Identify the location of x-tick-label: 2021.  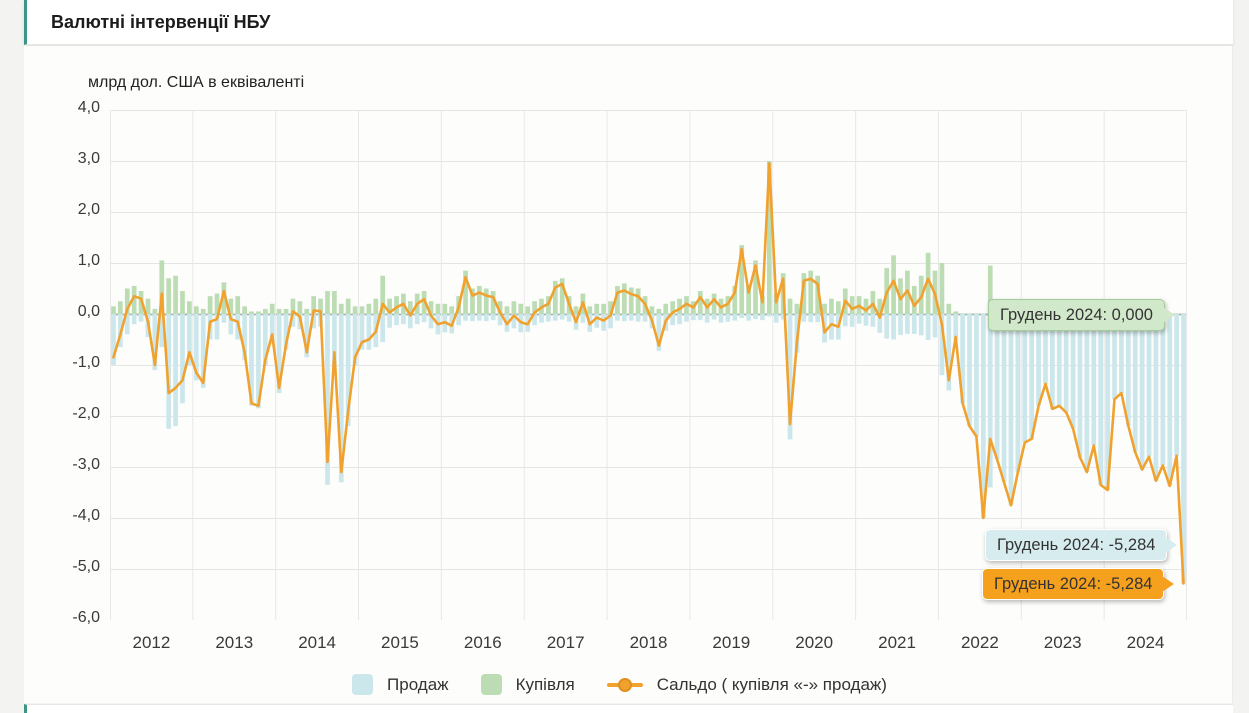
(897, 642).